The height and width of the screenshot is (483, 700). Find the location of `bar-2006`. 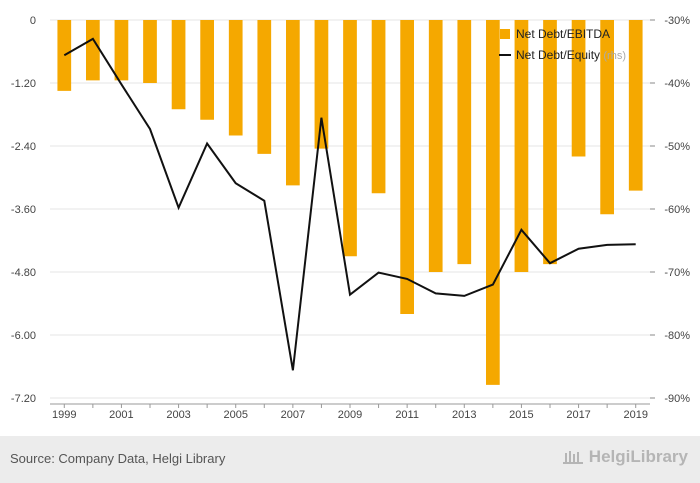

bar-2006 is located at coordinates (264, 87).